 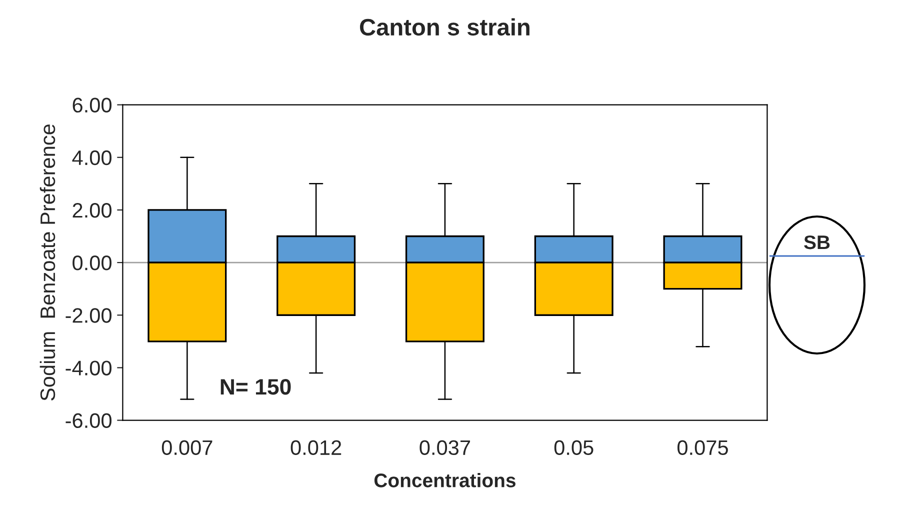 I want to click on text: SB, so click(x=817, y=242).